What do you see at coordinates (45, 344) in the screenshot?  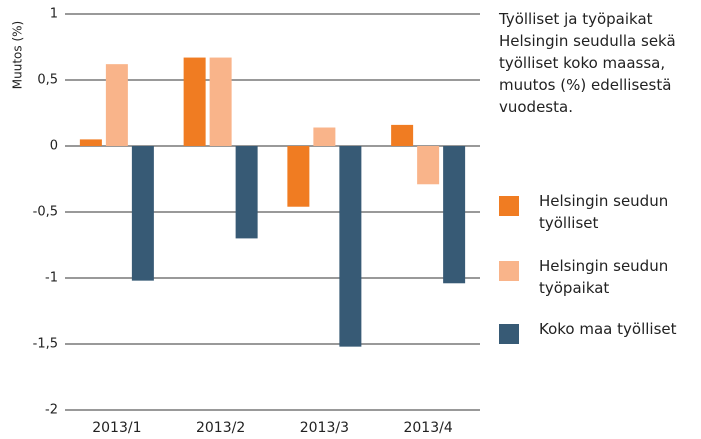 I see `y-tick-label: -1,5` at bounding box center [45, 344].